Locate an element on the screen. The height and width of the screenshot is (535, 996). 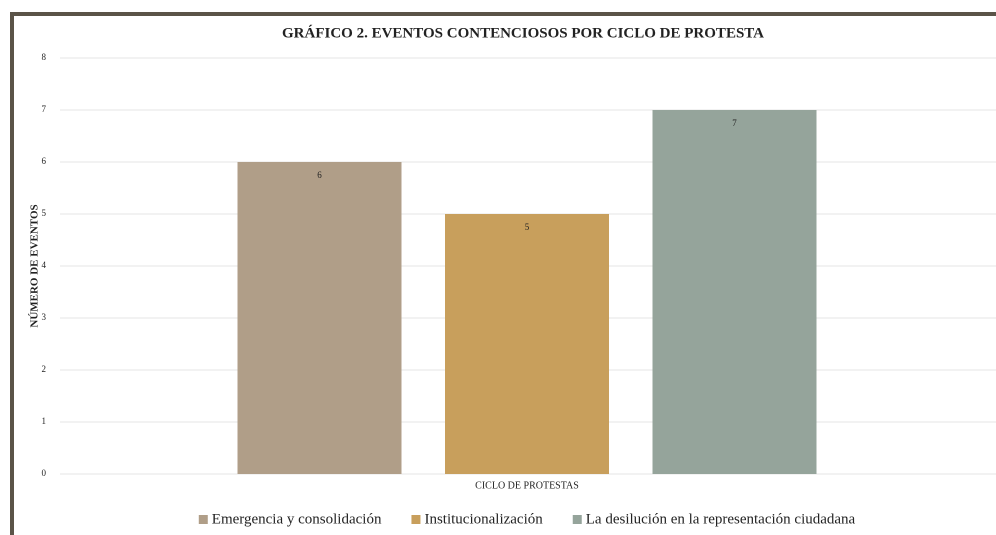
x-tick-label: CICLO DE PROTESTAS is located at coordinates (527, 485).